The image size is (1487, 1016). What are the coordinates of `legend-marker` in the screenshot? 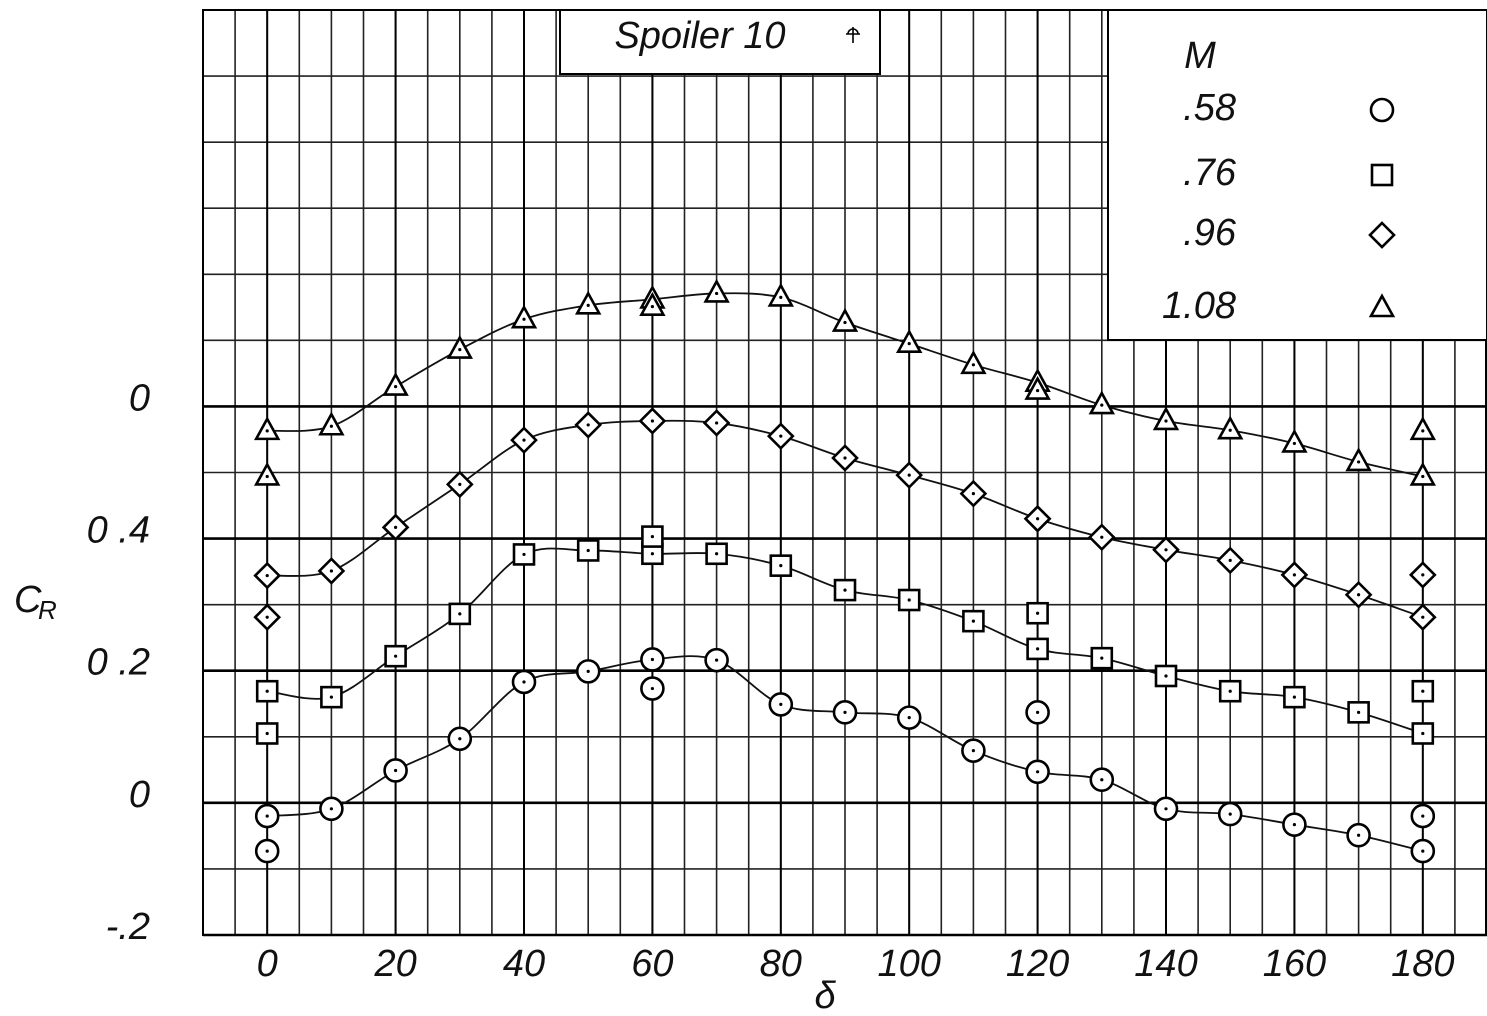 It's located at (1382, 175).